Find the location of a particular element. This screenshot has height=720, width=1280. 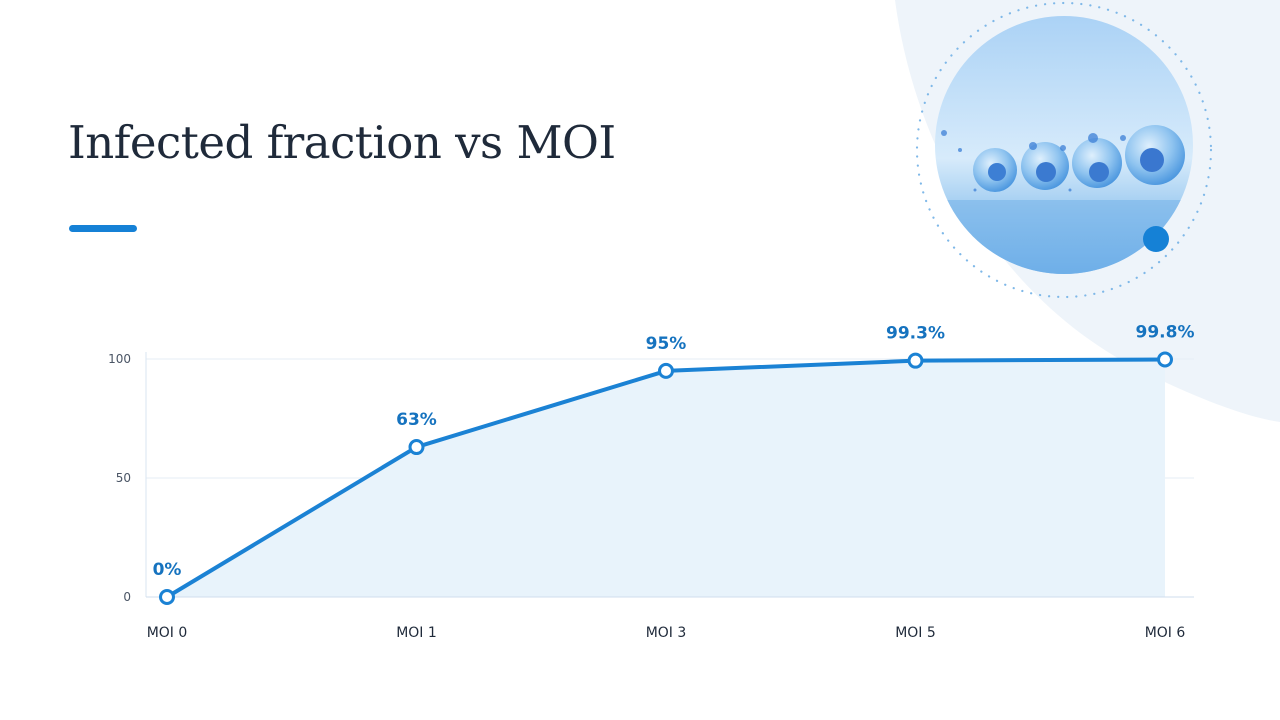

x-tick-label: MOI 5 is located at coordinates (915, 633).